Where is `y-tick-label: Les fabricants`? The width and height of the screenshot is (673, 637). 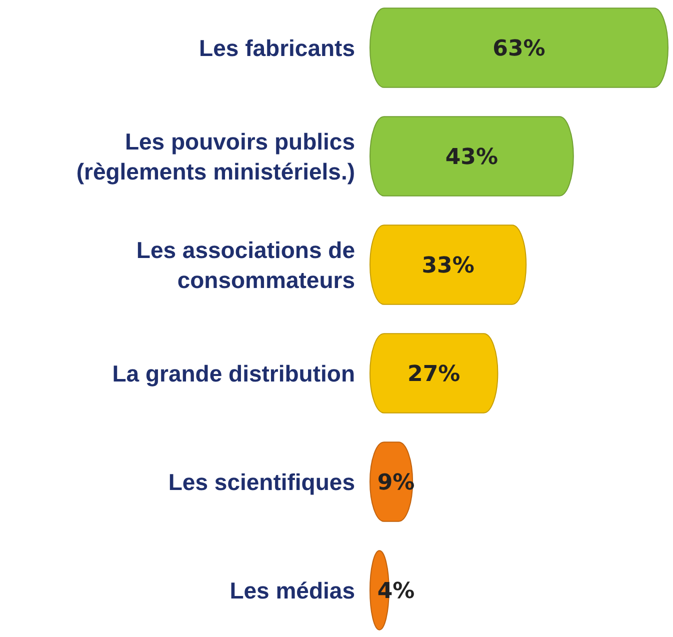
y-tick-label: Les fabricants is located at coordinates (277, 47).